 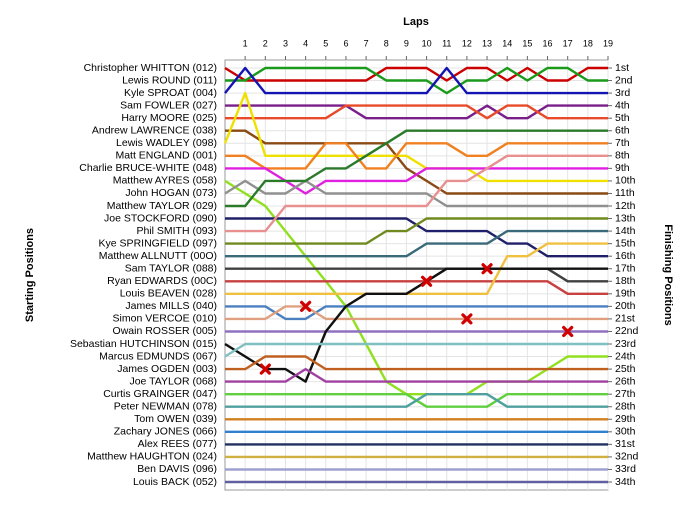 What do you see at coordinates (668, 274) in the screenshot?
I see `y2-axis-title: Finishing Positions` at bounding box center [668, 274].